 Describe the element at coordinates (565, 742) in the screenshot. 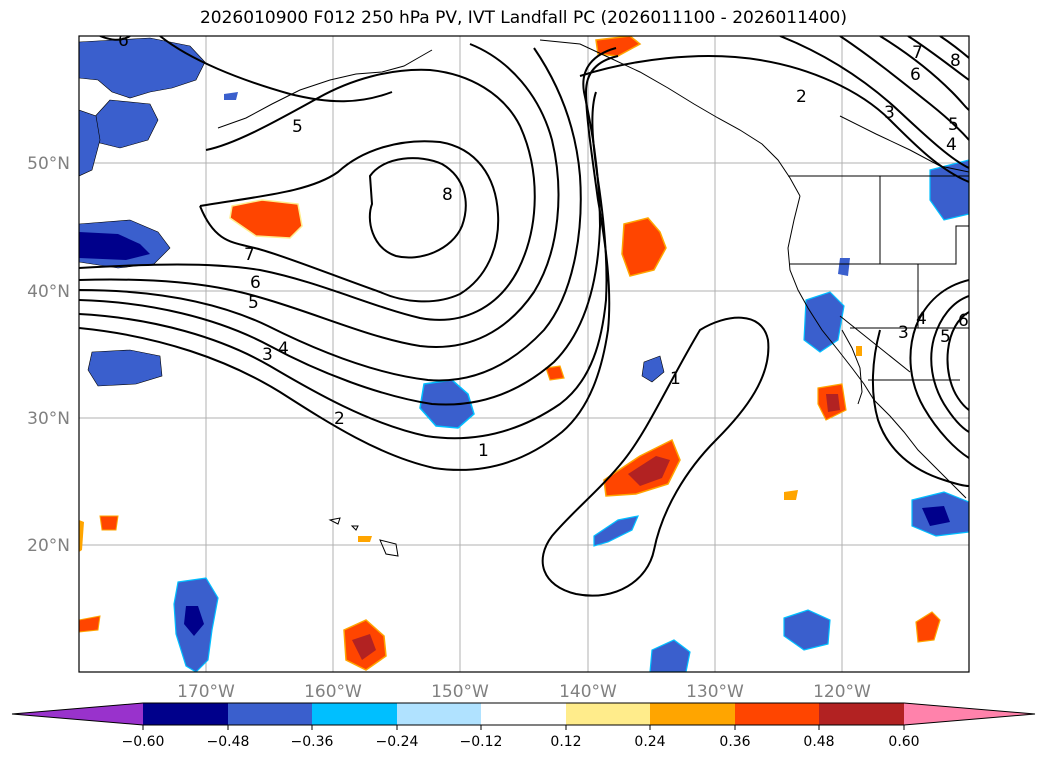

I see `colorbar-tick-label-5: 0.12` at that location.